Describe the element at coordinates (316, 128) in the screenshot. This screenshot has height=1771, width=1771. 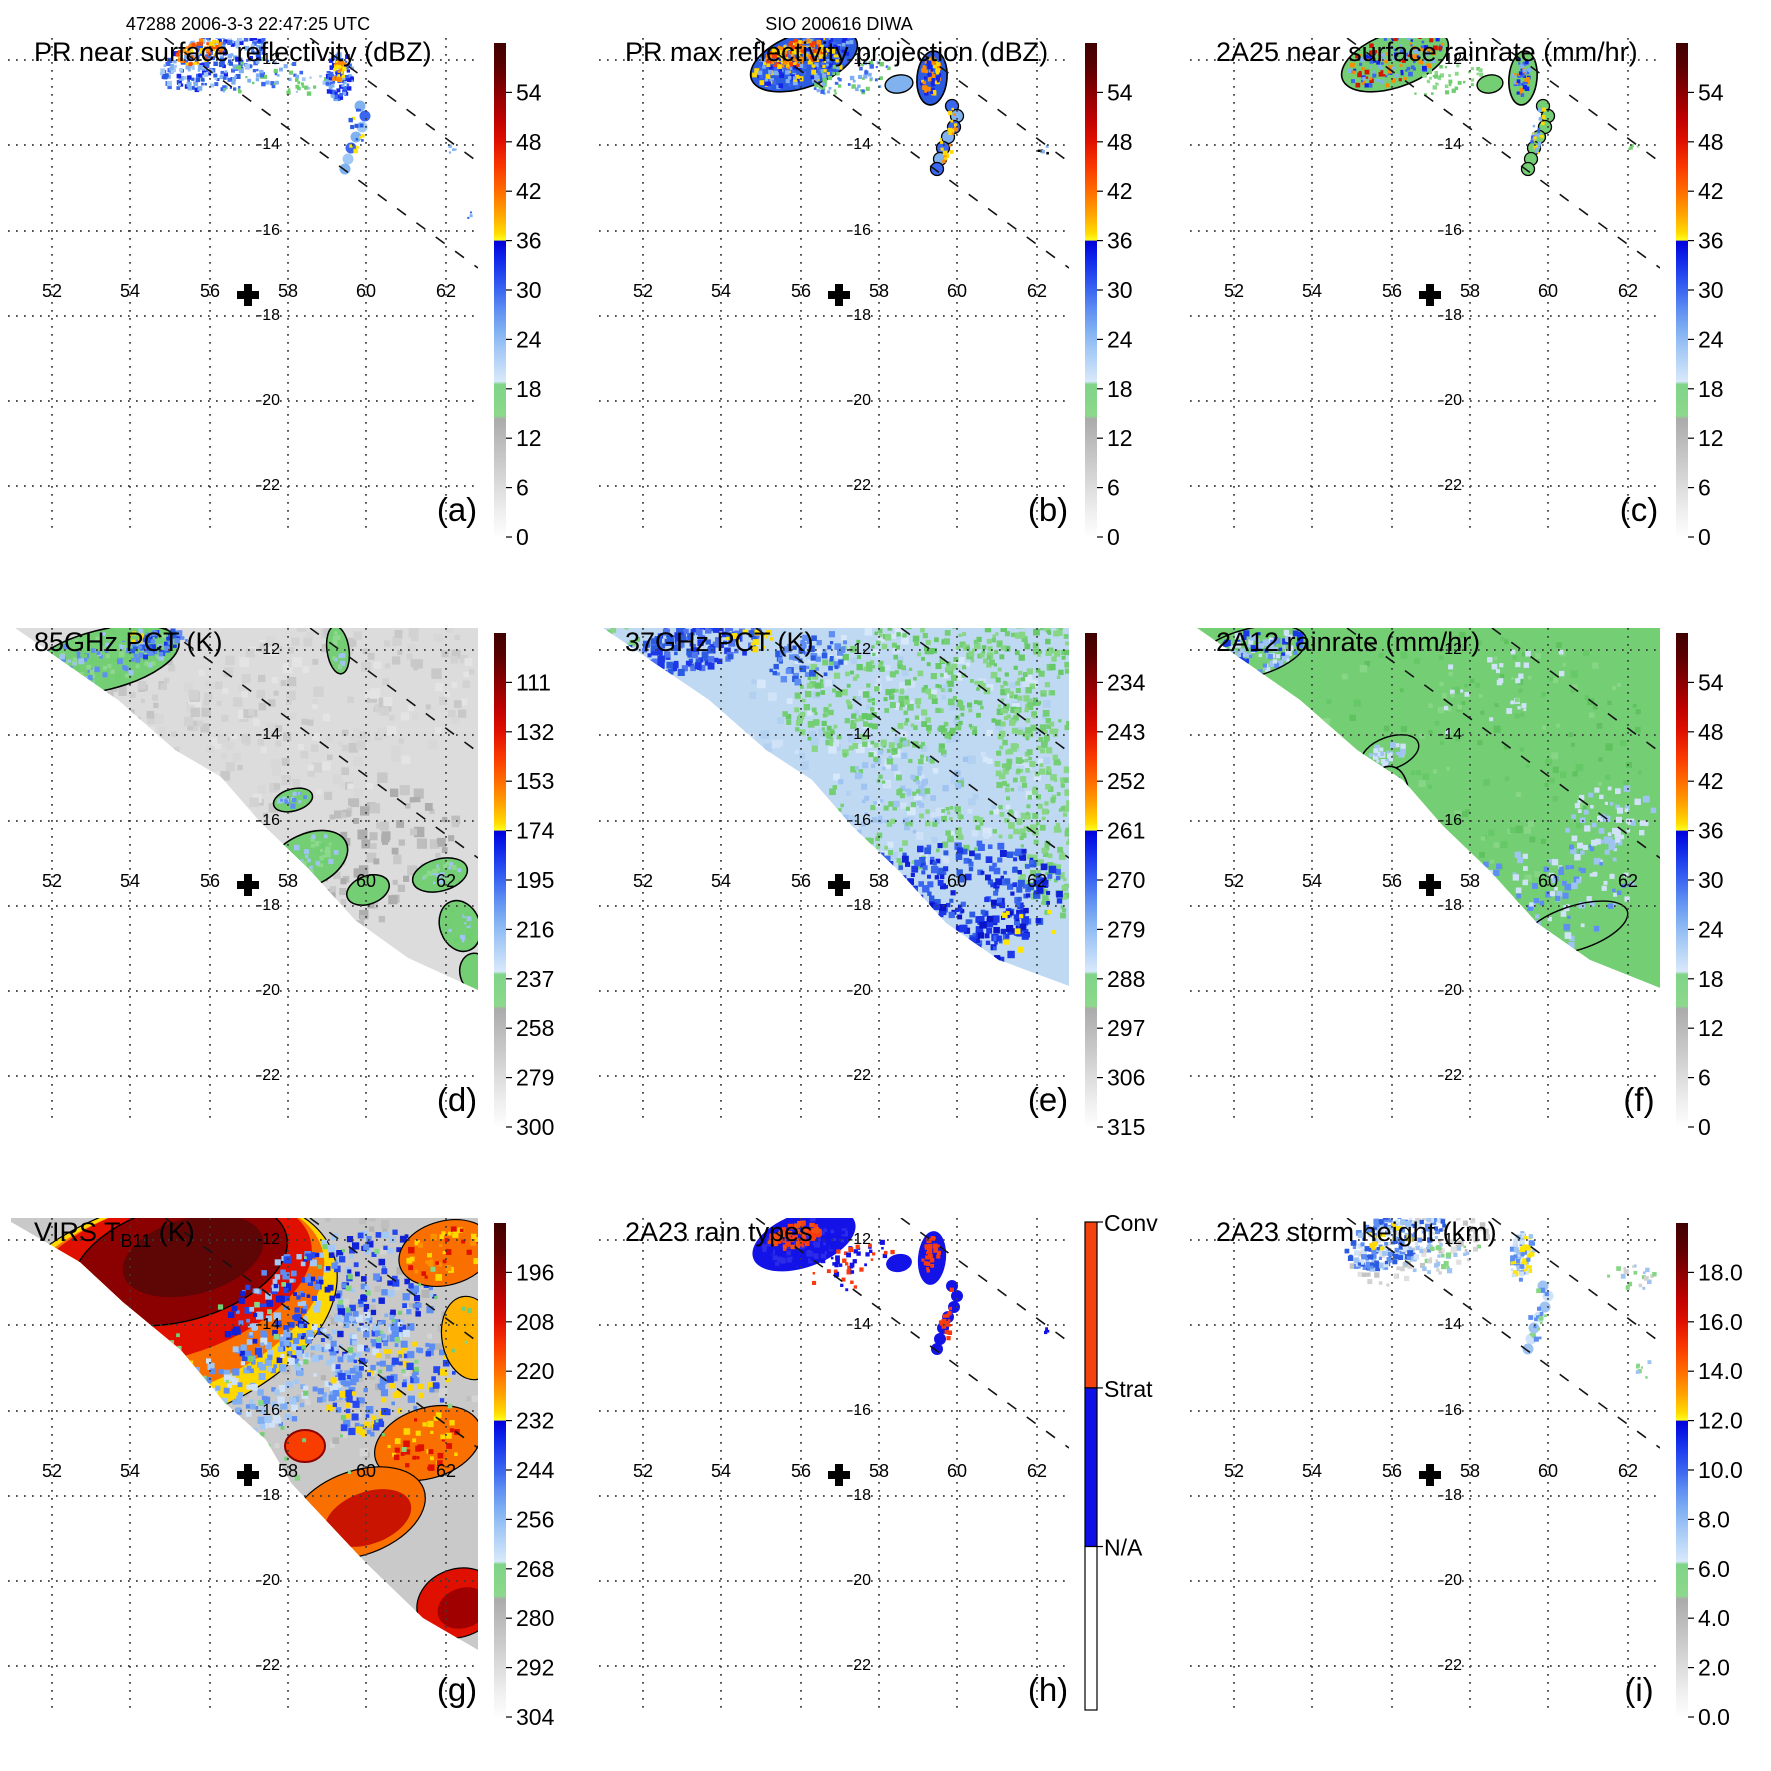
I see `map-imagery` at that location.